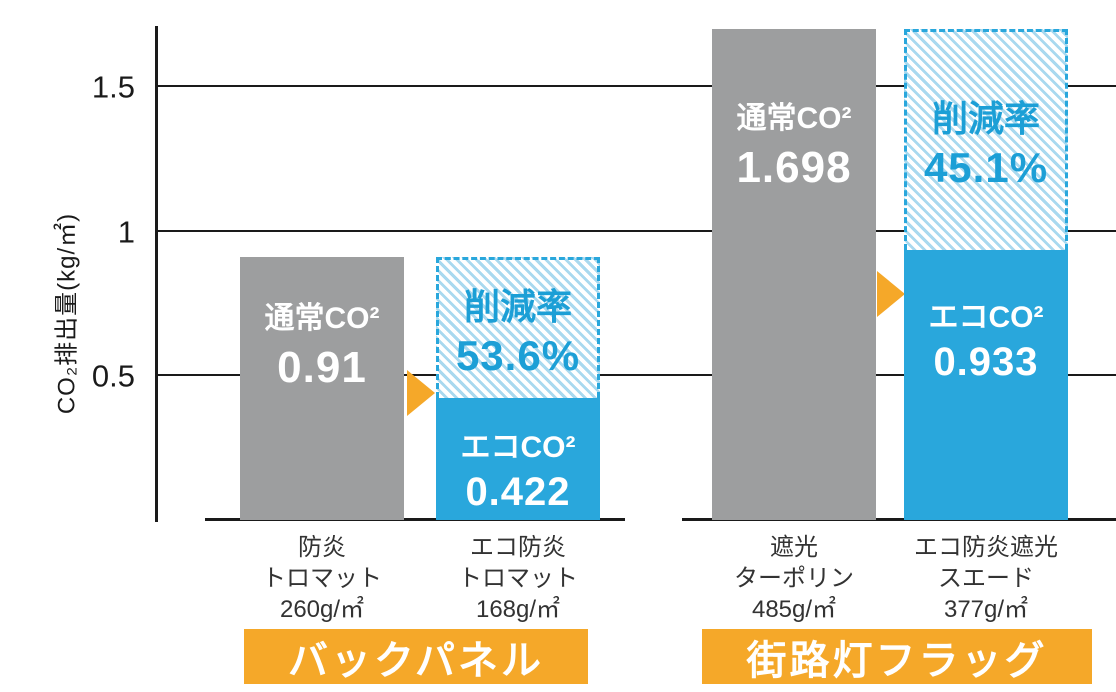  Describe the element at coordinates (897, 656) in the screenshot. I see `group-banner-streetflag: 街路灯フラッグ` at that location.